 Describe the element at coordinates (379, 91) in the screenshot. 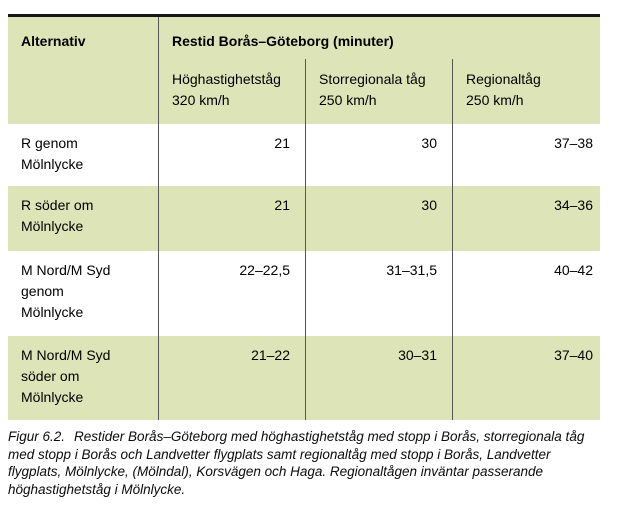

I see `subheader-storregionala-tag: Storregionala tåg 250 km/h` at that location.